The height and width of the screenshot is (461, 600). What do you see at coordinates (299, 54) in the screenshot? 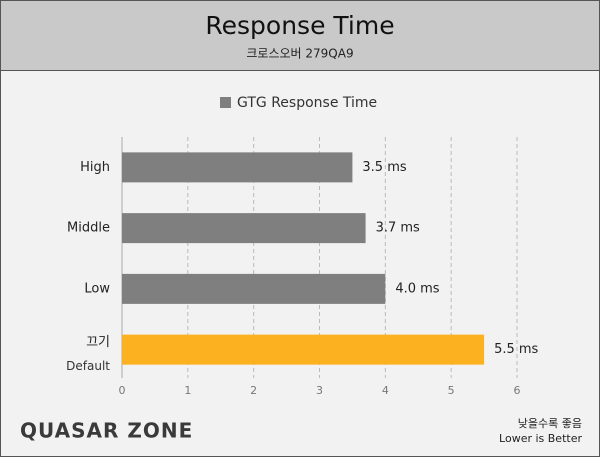
I see `chart-subtitle: 크로스오버 279QA9` at bounding box center [299, 54].